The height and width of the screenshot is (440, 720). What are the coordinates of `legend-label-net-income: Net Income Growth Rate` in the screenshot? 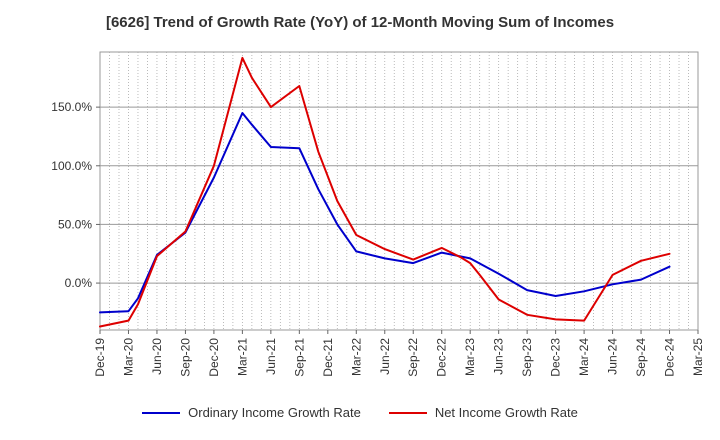 It's located at (506, 412).